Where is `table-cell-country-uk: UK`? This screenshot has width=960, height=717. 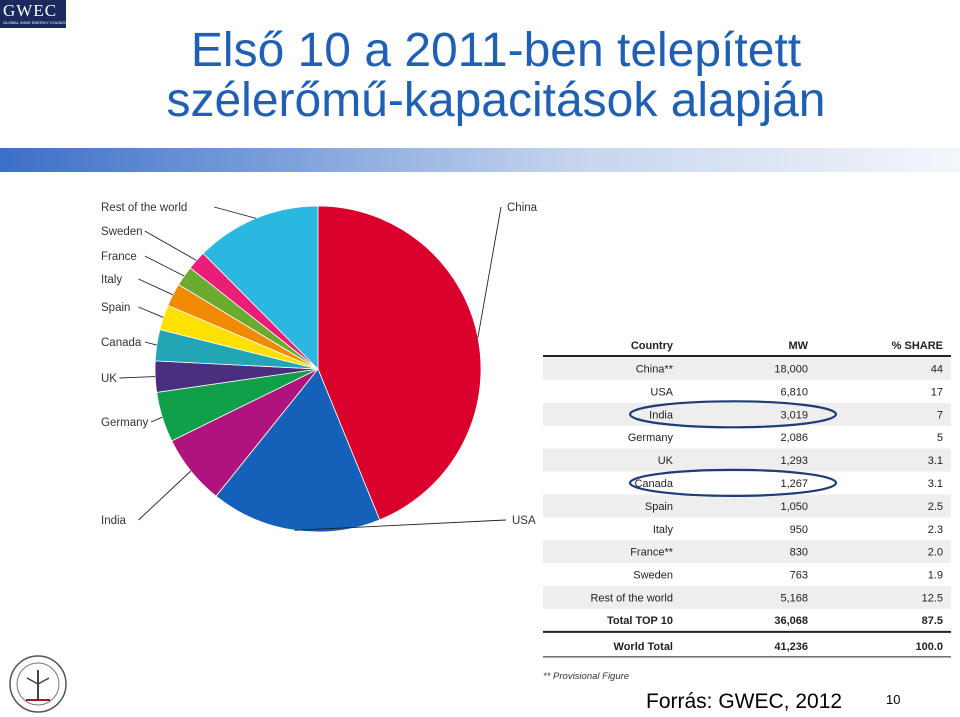 table-cell-country-uk: UK is located at coordinates (666, 461).